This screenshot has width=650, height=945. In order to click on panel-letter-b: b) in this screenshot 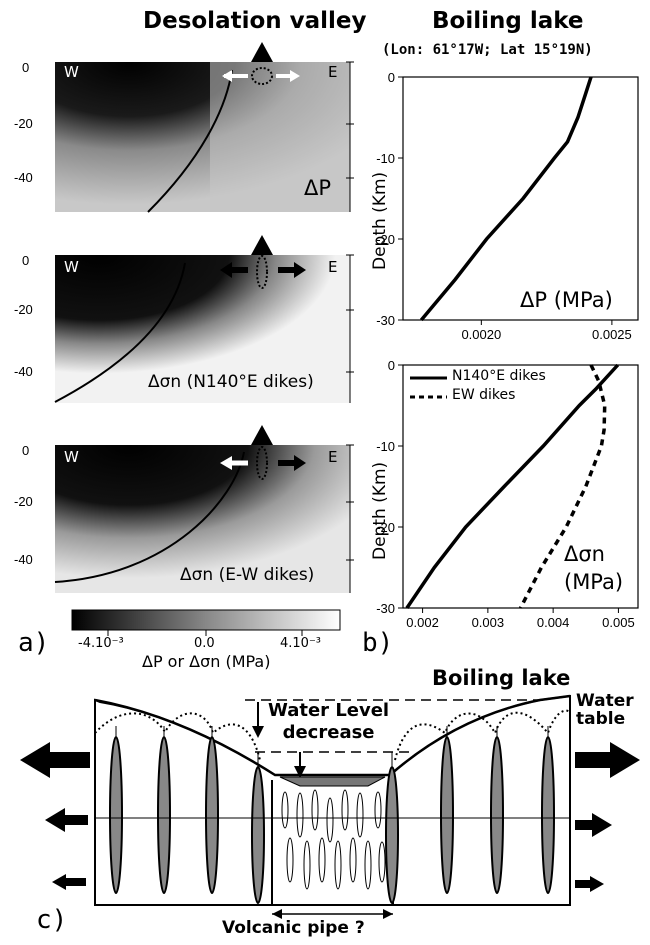, I will do `click(378, 643)`.